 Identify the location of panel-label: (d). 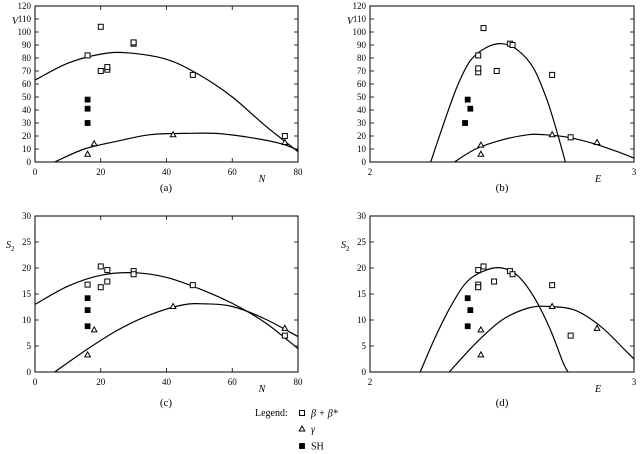
(502, 403).